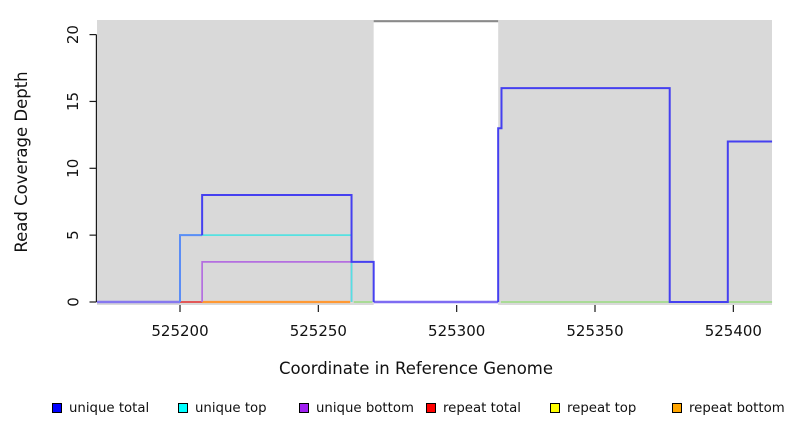 The image size is (792, 432). Describe the element at coordinates (594, 331) in the screenshot. I see `x-tick-label: 525350` at that location.